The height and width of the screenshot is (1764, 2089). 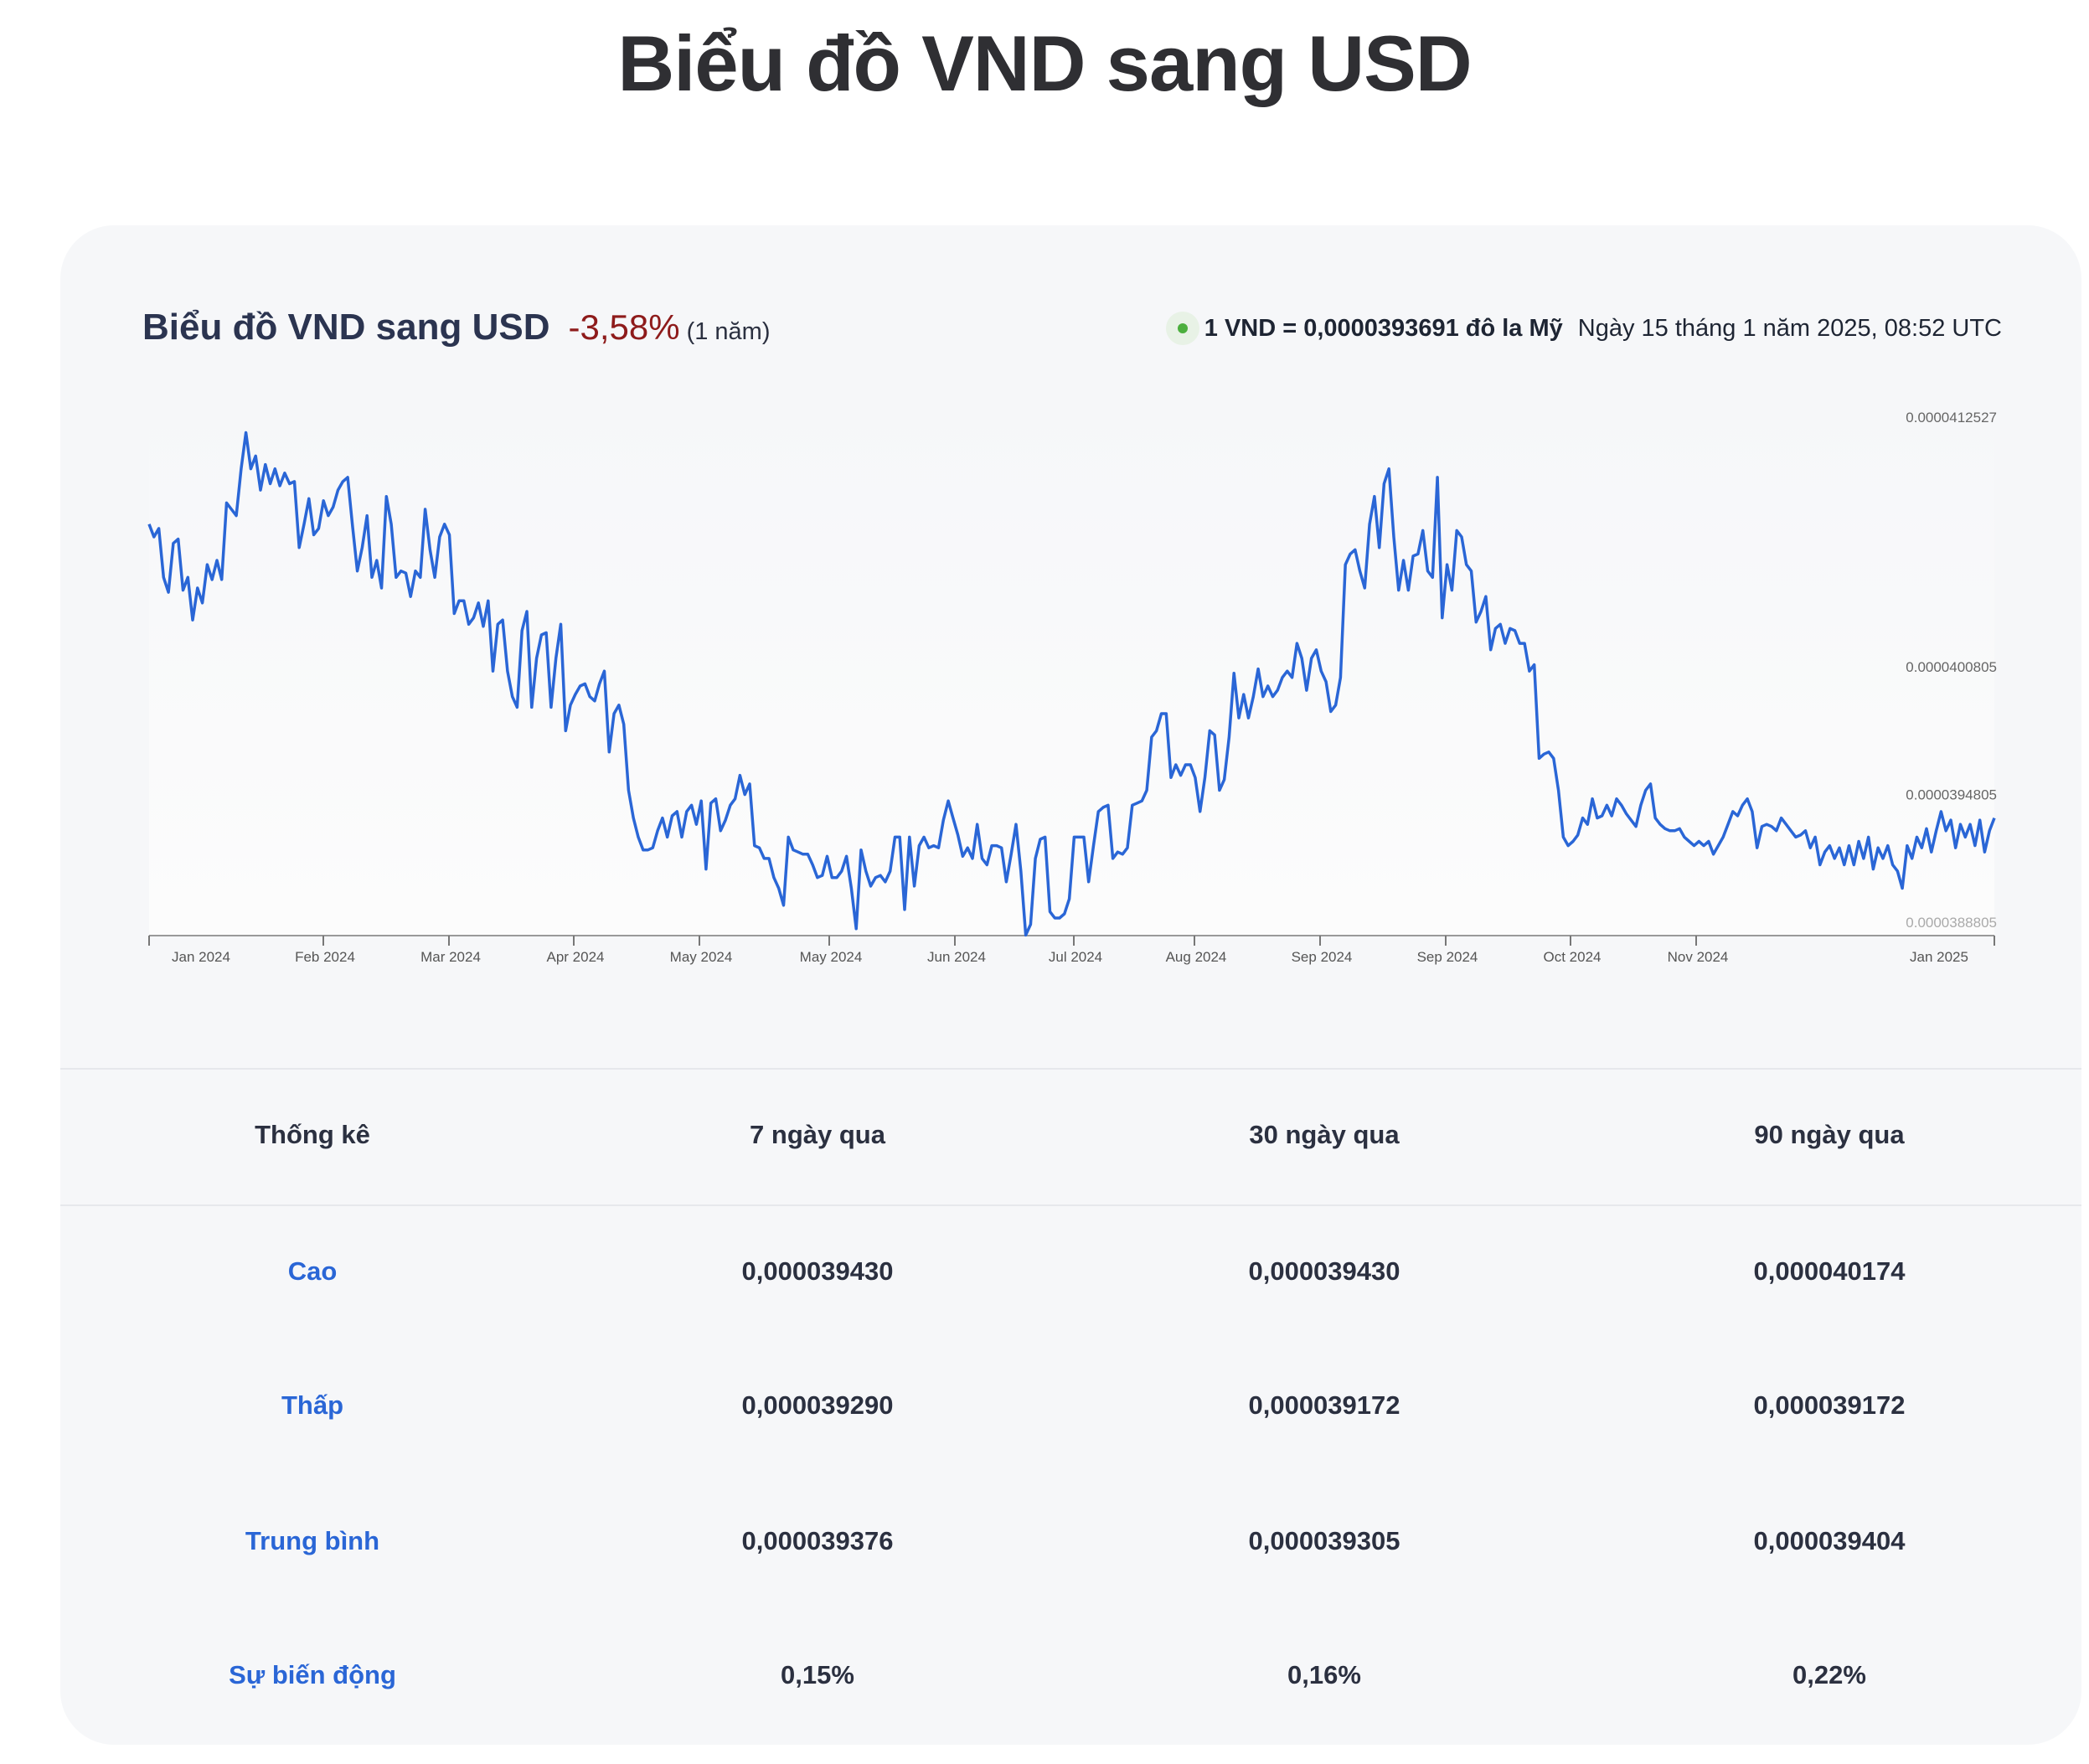 I want to click on cell-high-7d: 0,000039430, so click(x=817, y=1271).